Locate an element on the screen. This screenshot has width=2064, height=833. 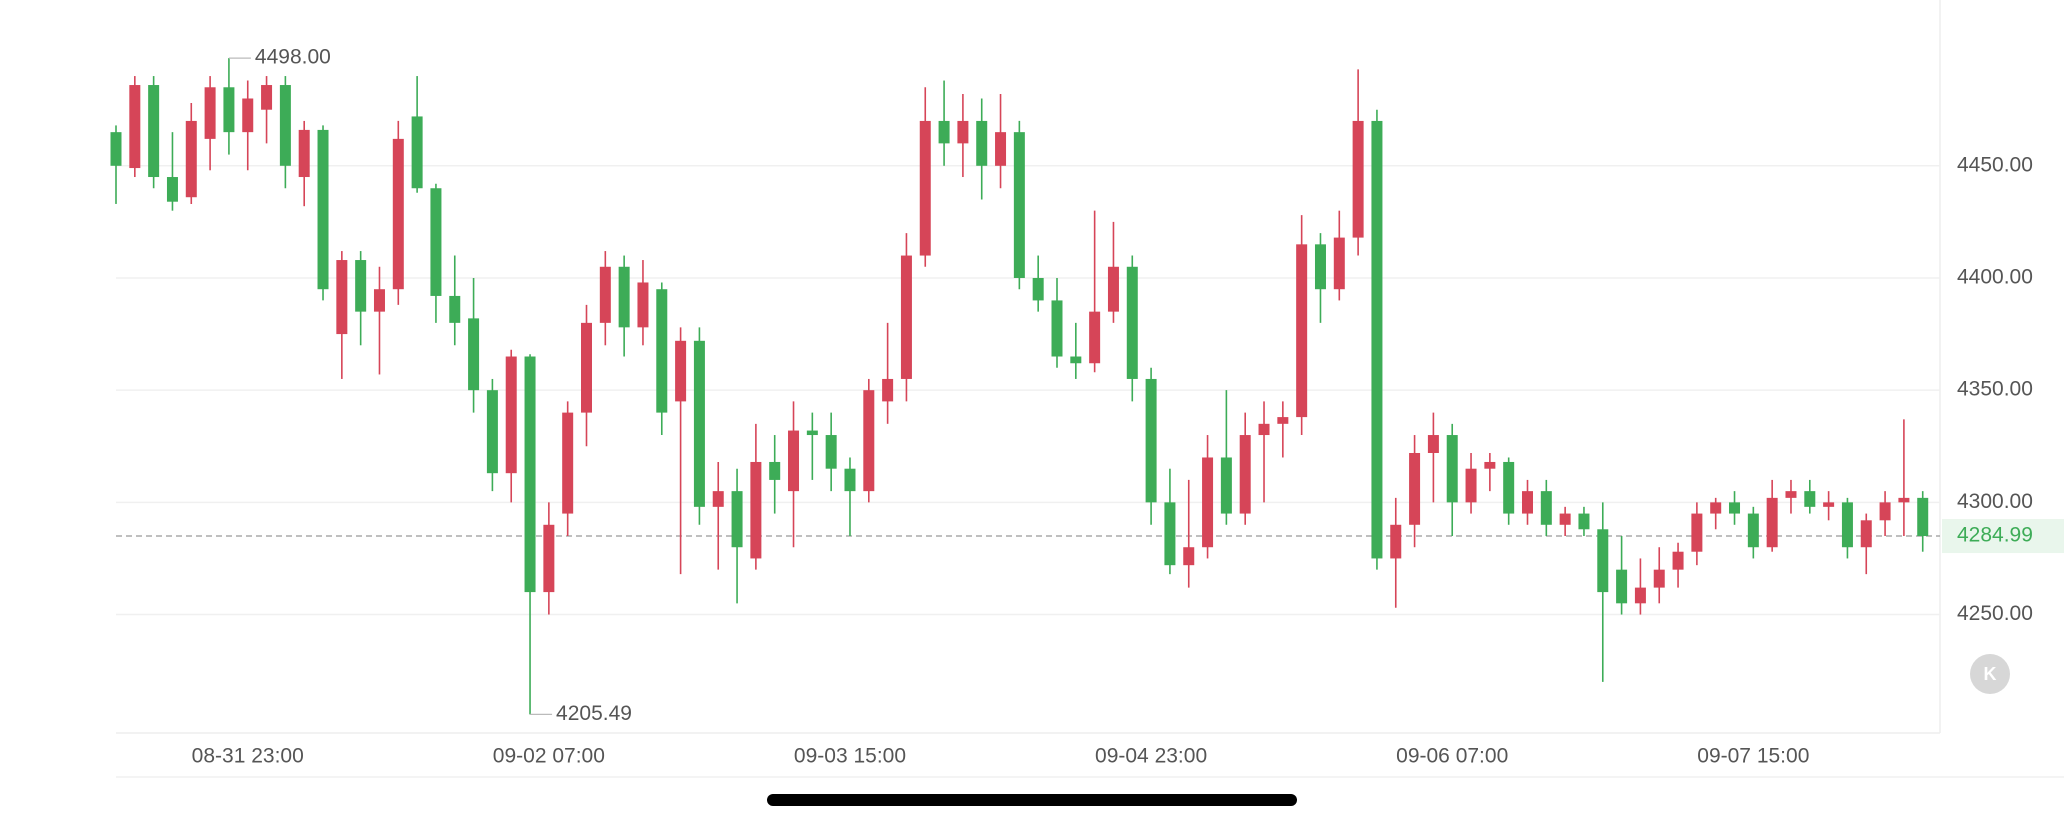
y-tick-label: 4350.00 is located at coordinates (1995, 389).